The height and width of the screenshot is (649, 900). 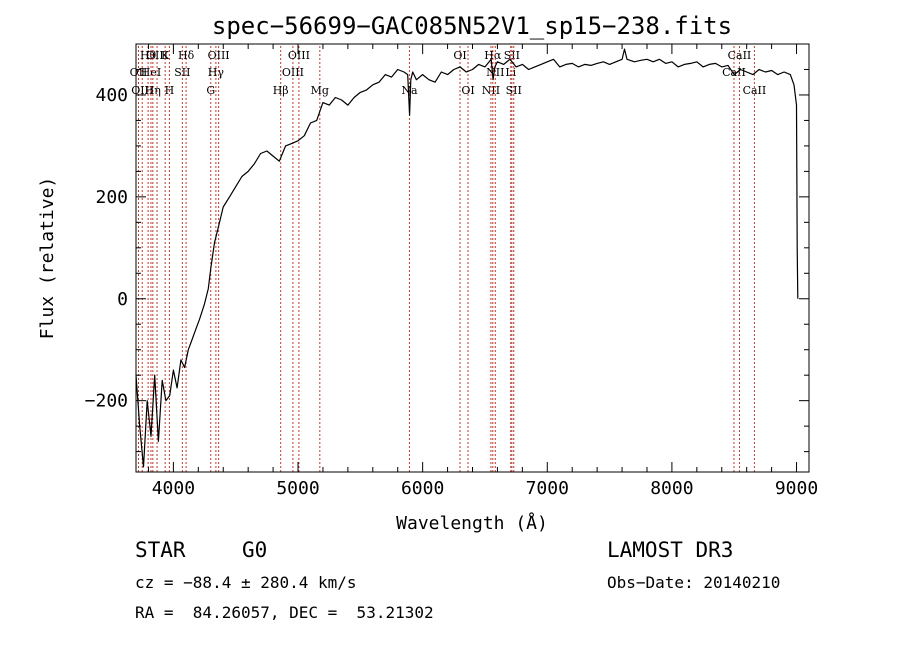 I want to click on line-marker-label: Hα, so click(x=493, y=55).